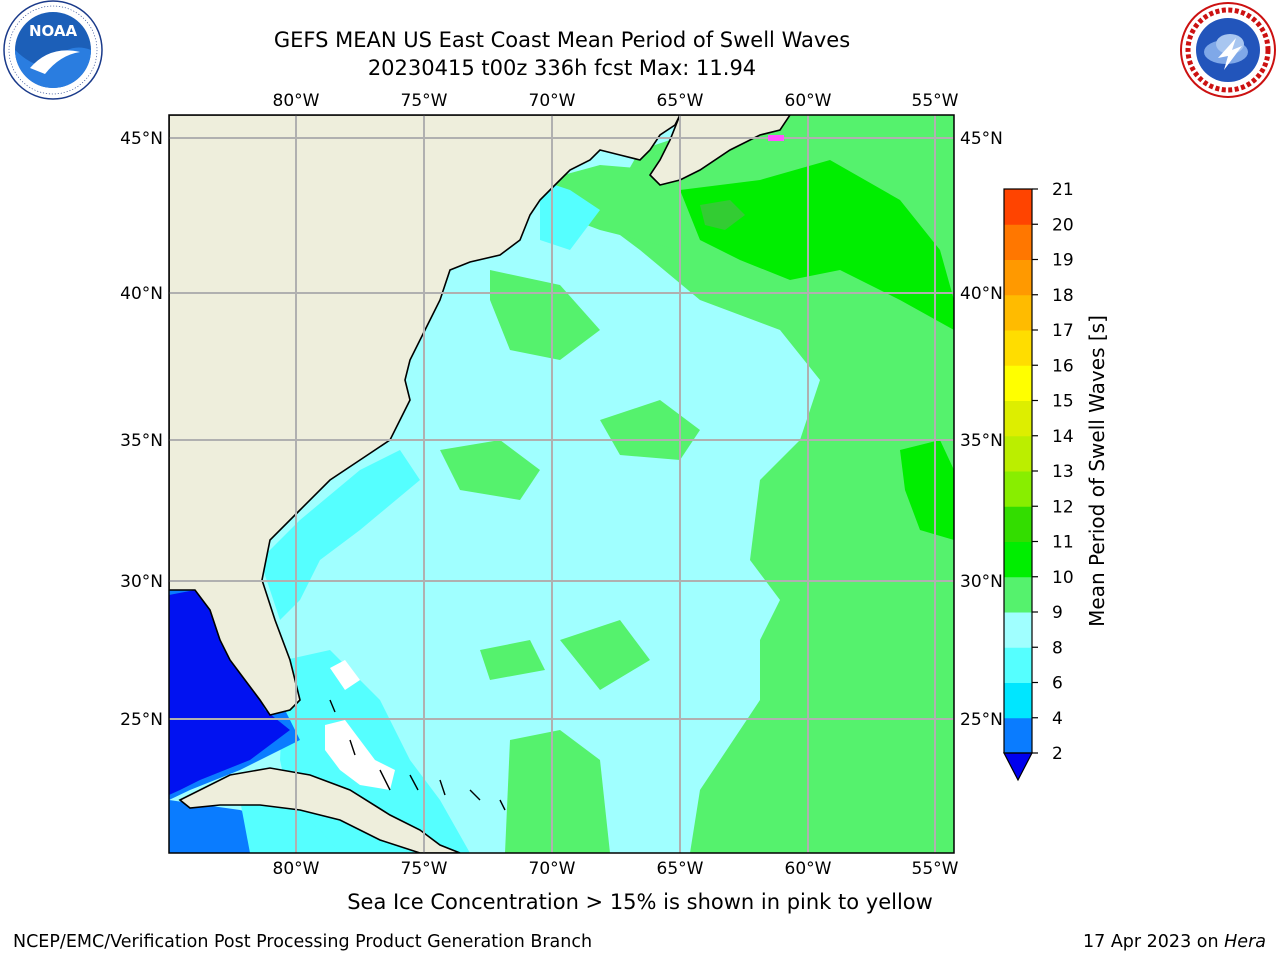 This screenshot has height=960, width=1280. What do you see at coordinates (1063, 261) in the screenshot?
I see `colorbar-tick-label: 19` at bounding box center [1063, 261].